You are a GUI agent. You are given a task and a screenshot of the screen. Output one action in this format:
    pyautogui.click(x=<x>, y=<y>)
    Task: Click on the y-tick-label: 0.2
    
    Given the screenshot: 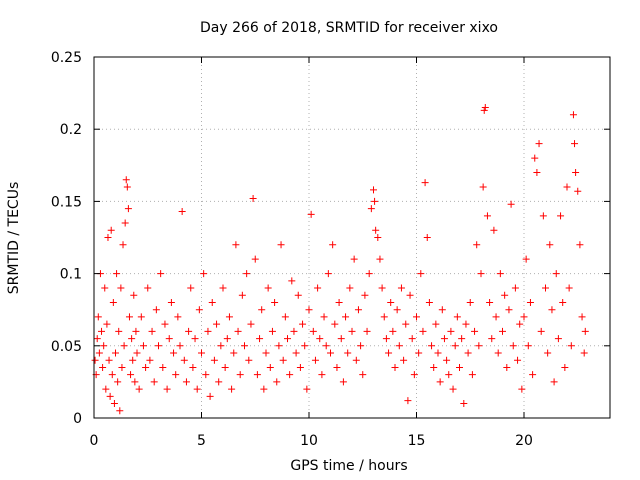 What is the action you would take?
    pyautogui.click(x=71, y=130)
    